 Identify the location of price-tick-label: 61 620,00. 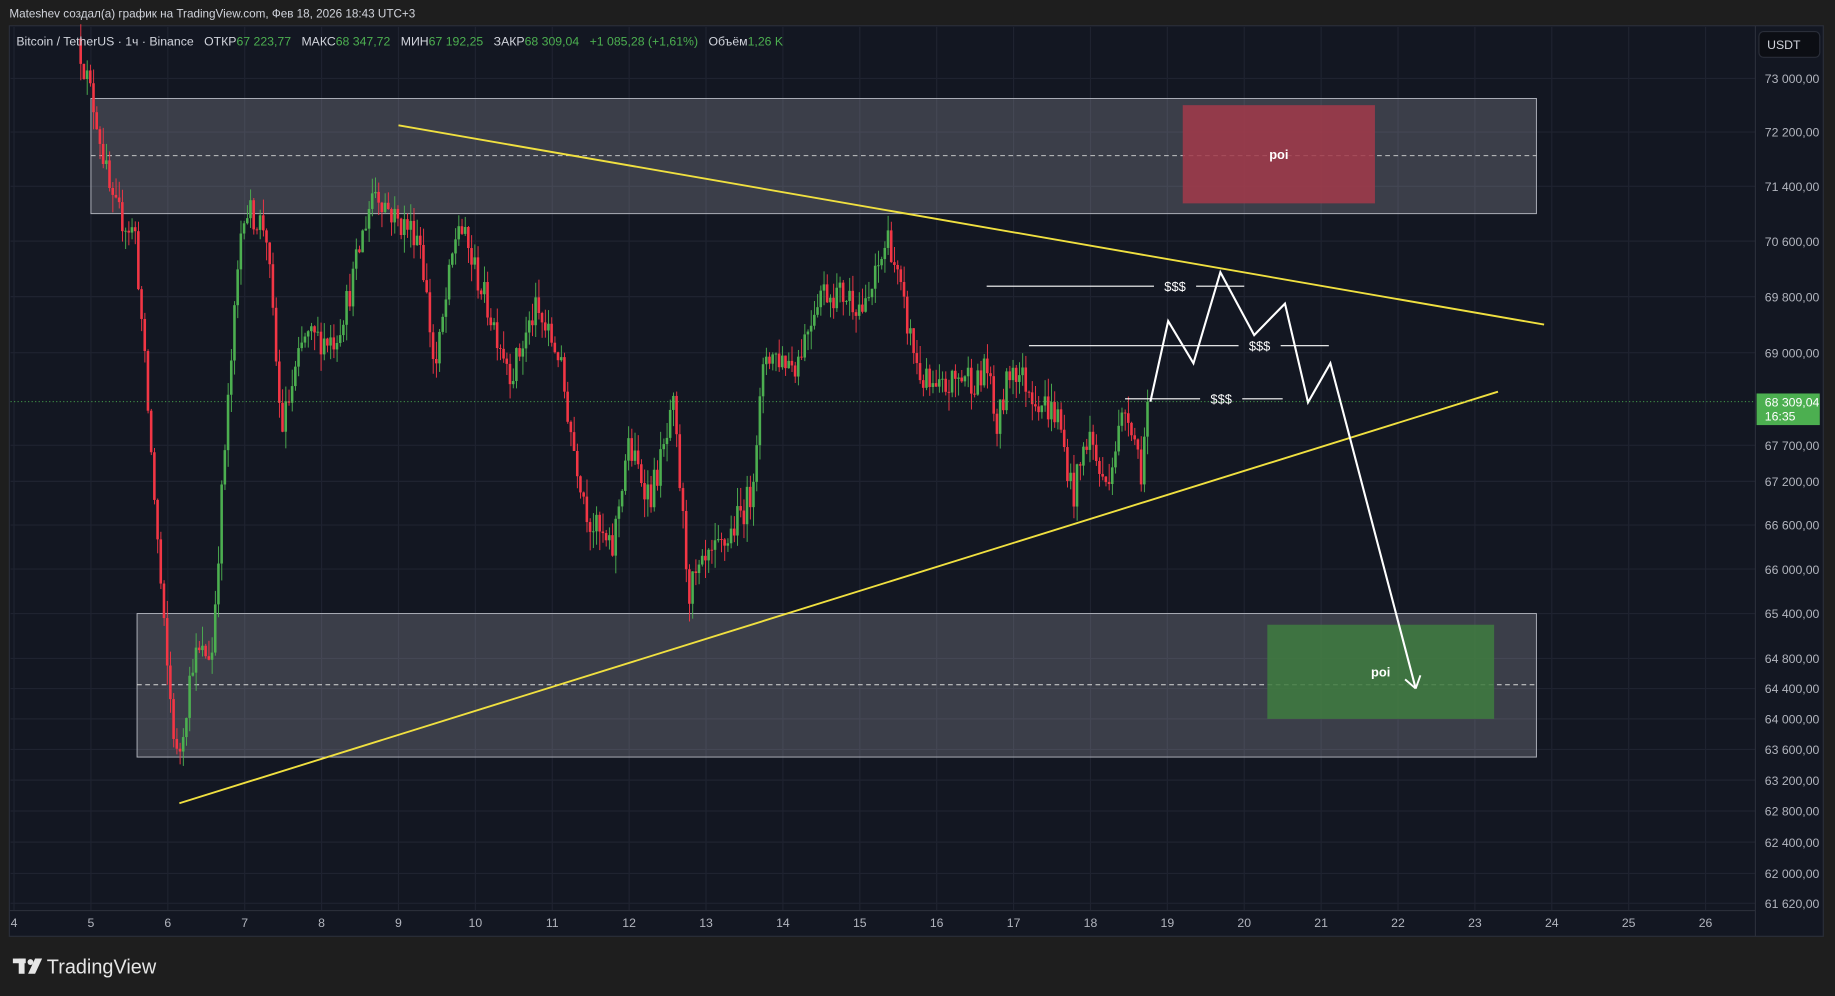
(1792, 904).